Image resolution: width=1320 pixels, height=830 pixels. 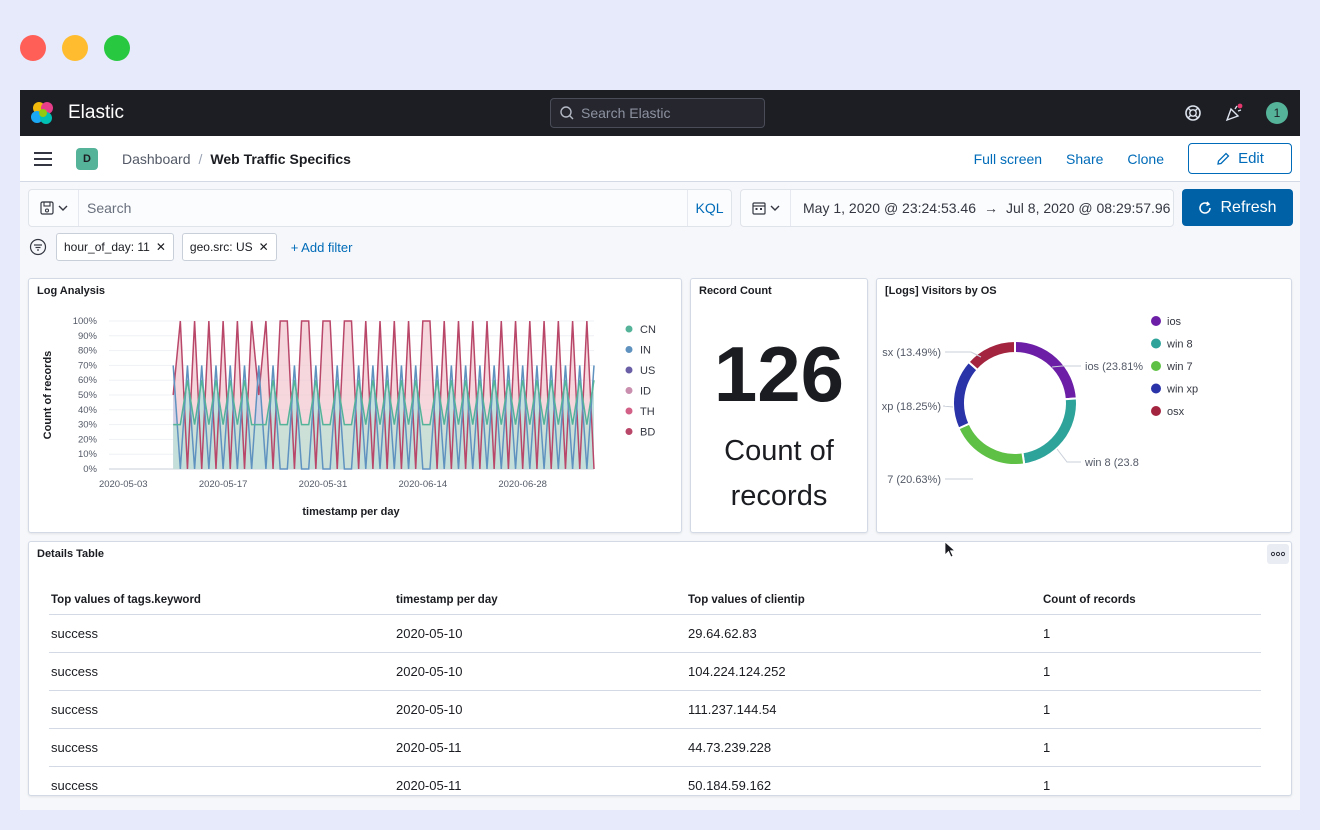 What do you see at coordinates (109, 208) in the screenshot?
I see `query-search-input: Search` at bounding box center [109, 208].